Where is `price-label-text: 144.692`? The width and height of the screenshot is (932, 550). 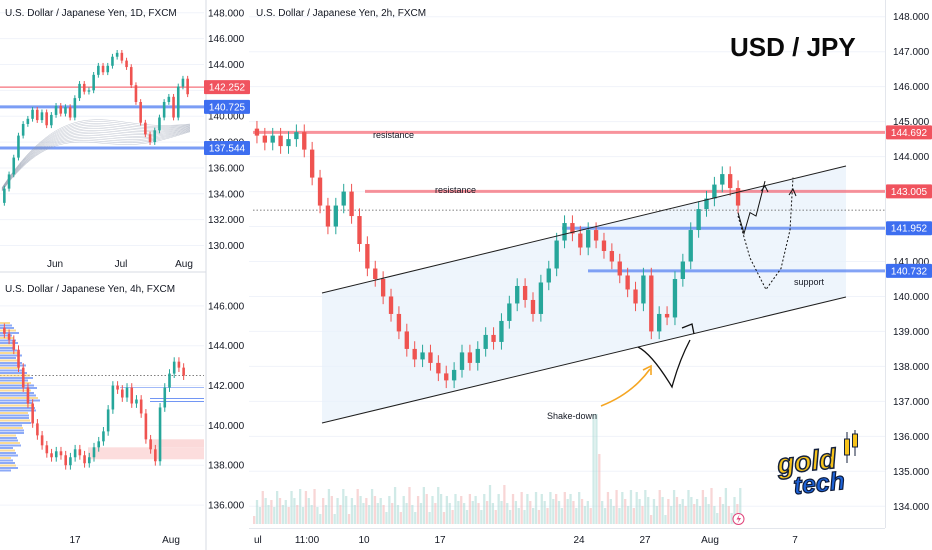 price-label-text: 144.692 is located at coordinates (909, 133).